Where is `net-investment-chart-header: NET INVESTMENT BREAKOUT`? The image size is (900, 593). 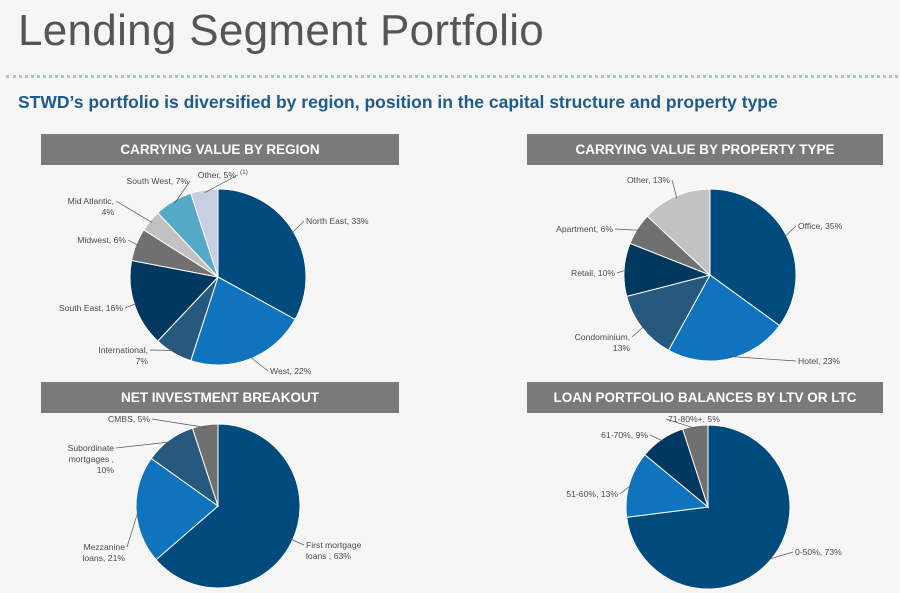 net-investment-chart-header: NET INVESTMENT BREAKOUT is located at coordinates (220, 397).